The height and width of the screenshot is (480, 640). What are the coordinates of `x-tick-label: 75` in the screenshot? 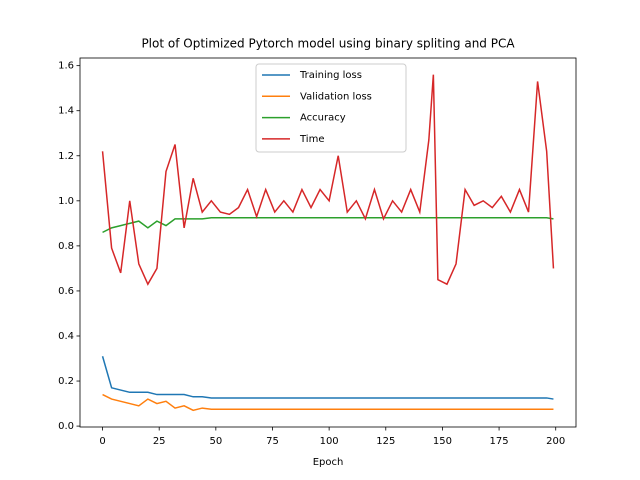 It's located at (272, 441).